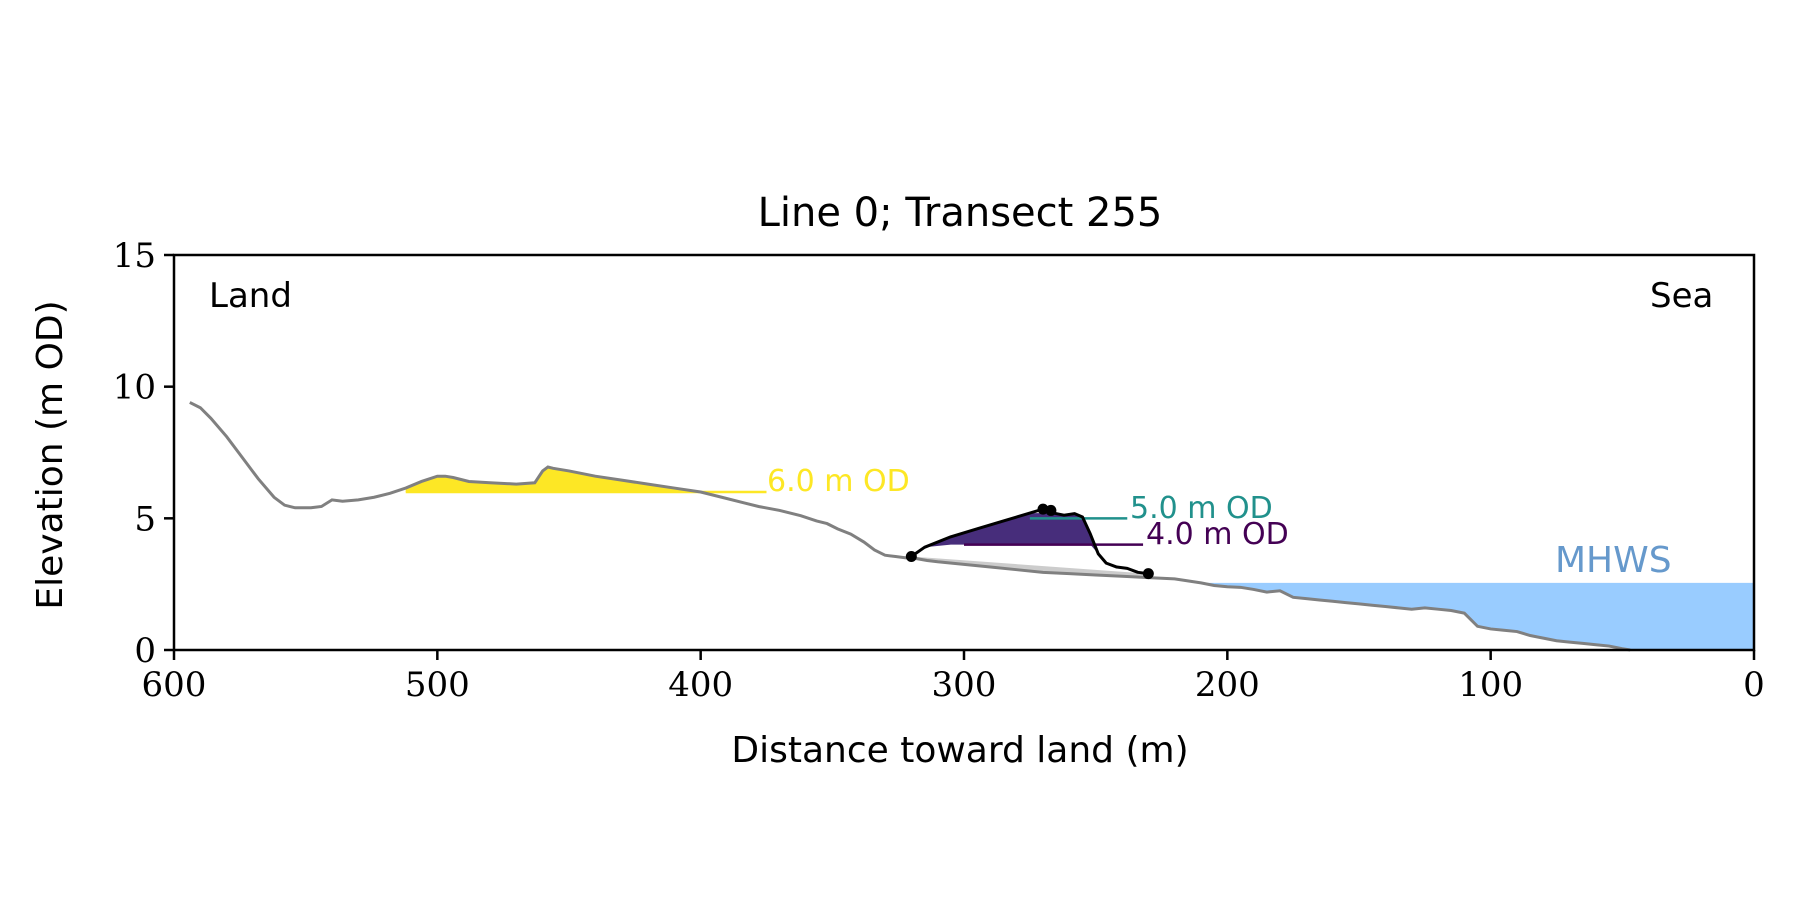 This screenshot has width=1800, height=900. I want to click on dune-volume-fill, so click(1030, 543).